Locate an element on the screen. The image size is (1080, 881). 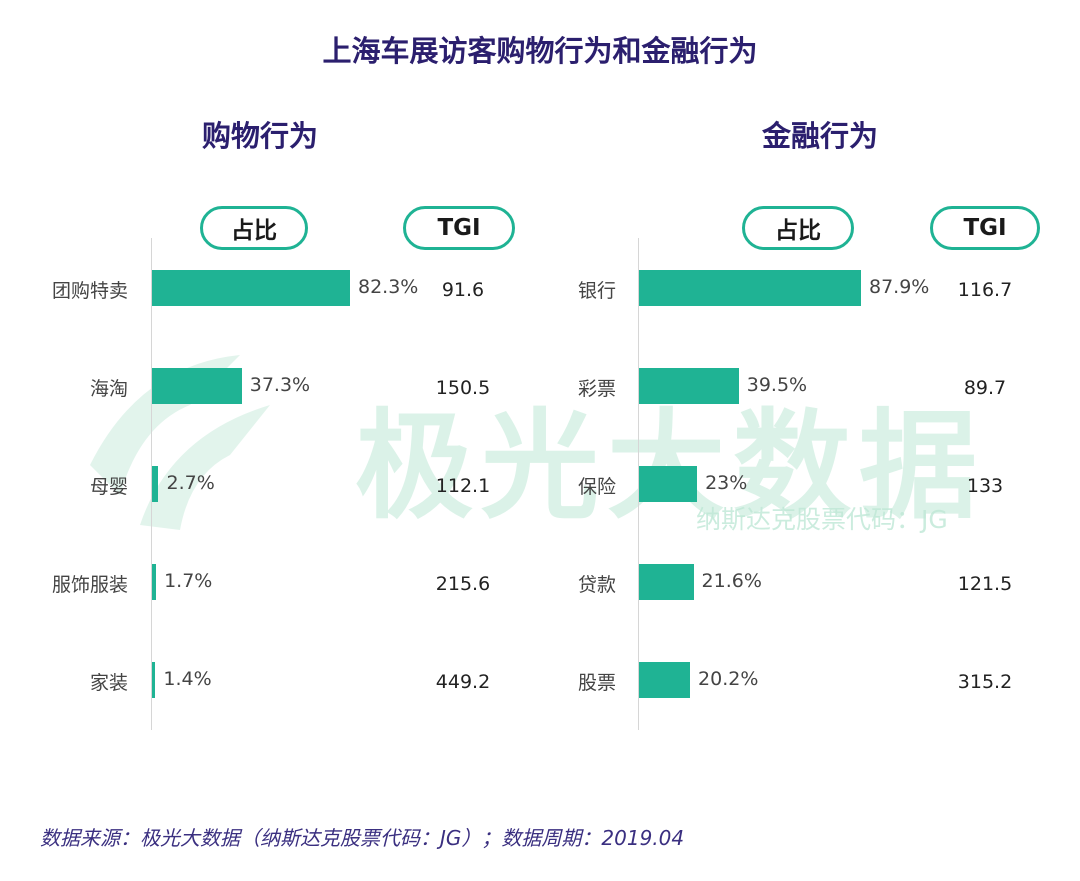
shopping-share-header: 占比 is located at coordinates (254, 228).